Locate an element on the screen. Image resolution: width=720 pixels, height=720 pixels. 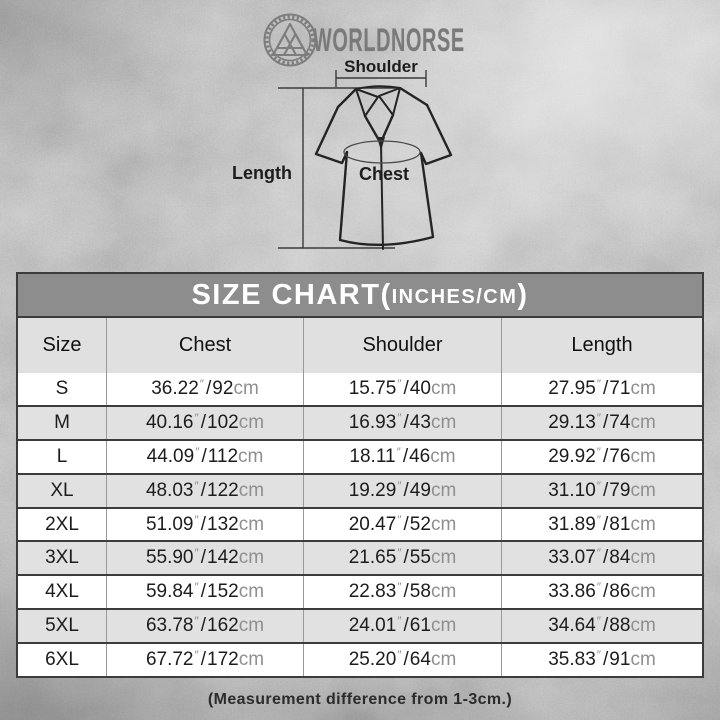
cell-chest: 51.09 ″/132 cm is located at coordinates (204, 524).